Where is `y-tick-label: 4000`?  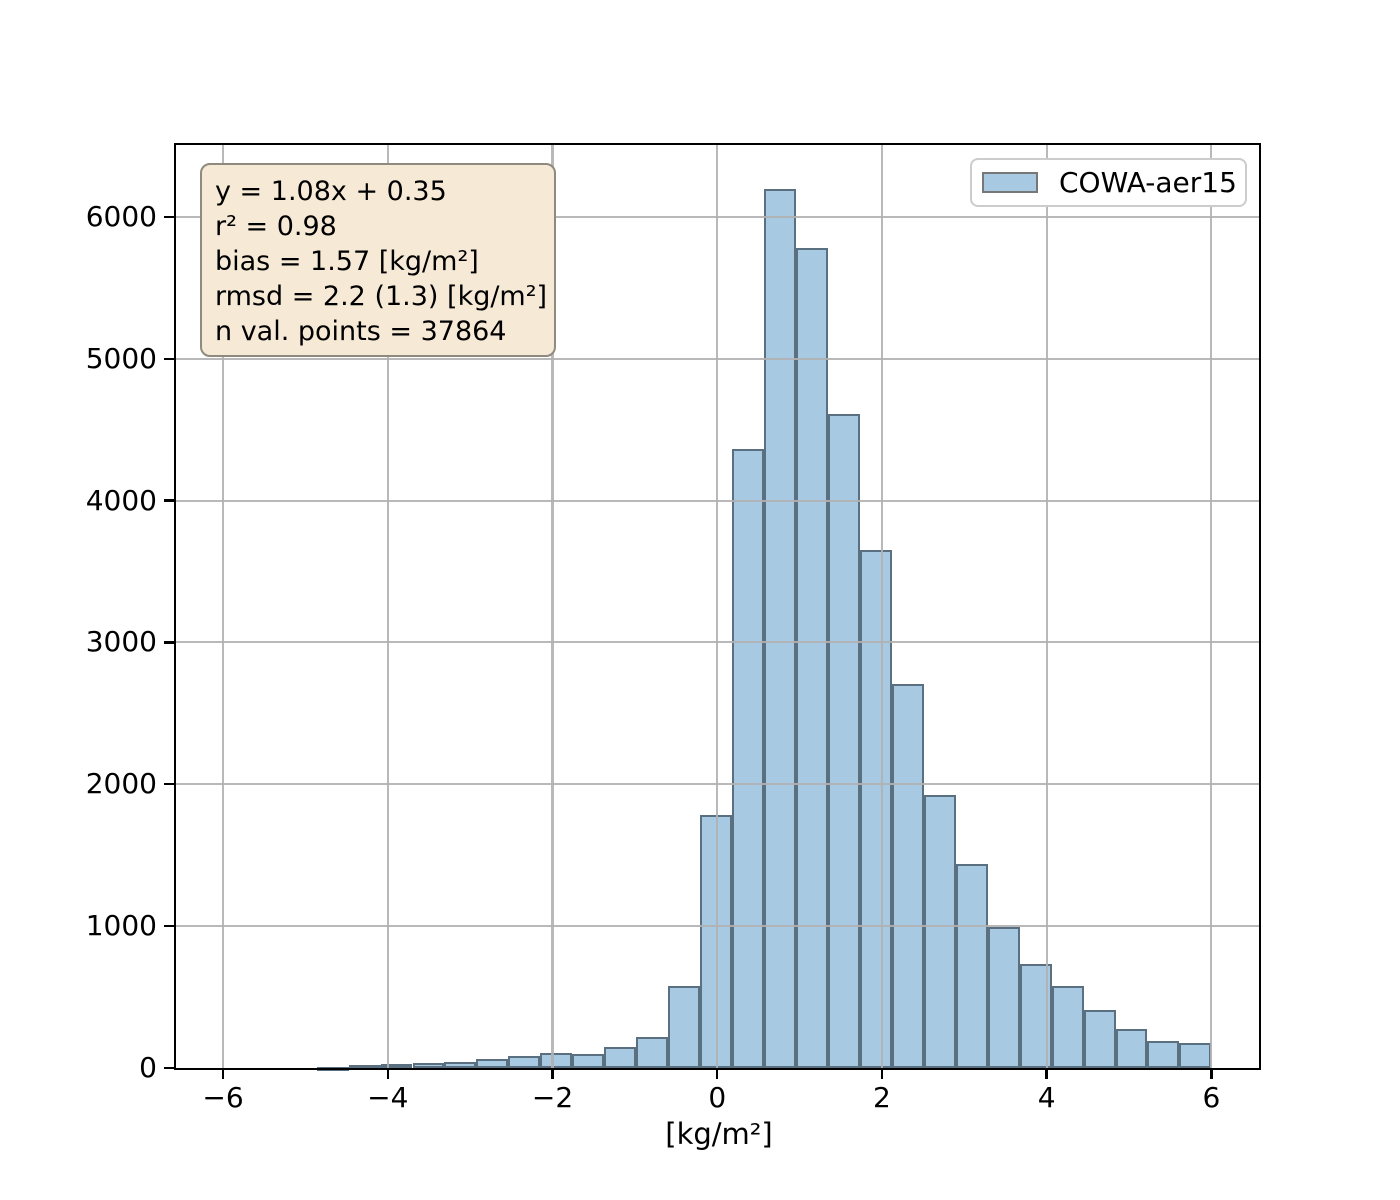 y-tick-label: 4000 is located at coordinates (121, 500).